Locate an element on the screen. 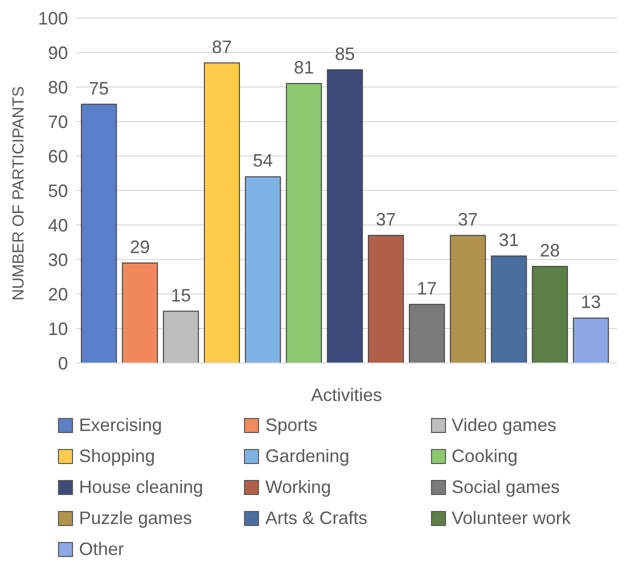 The image size is (630, 573). y-tick-label: 50 is located at coordinates (58, 190).